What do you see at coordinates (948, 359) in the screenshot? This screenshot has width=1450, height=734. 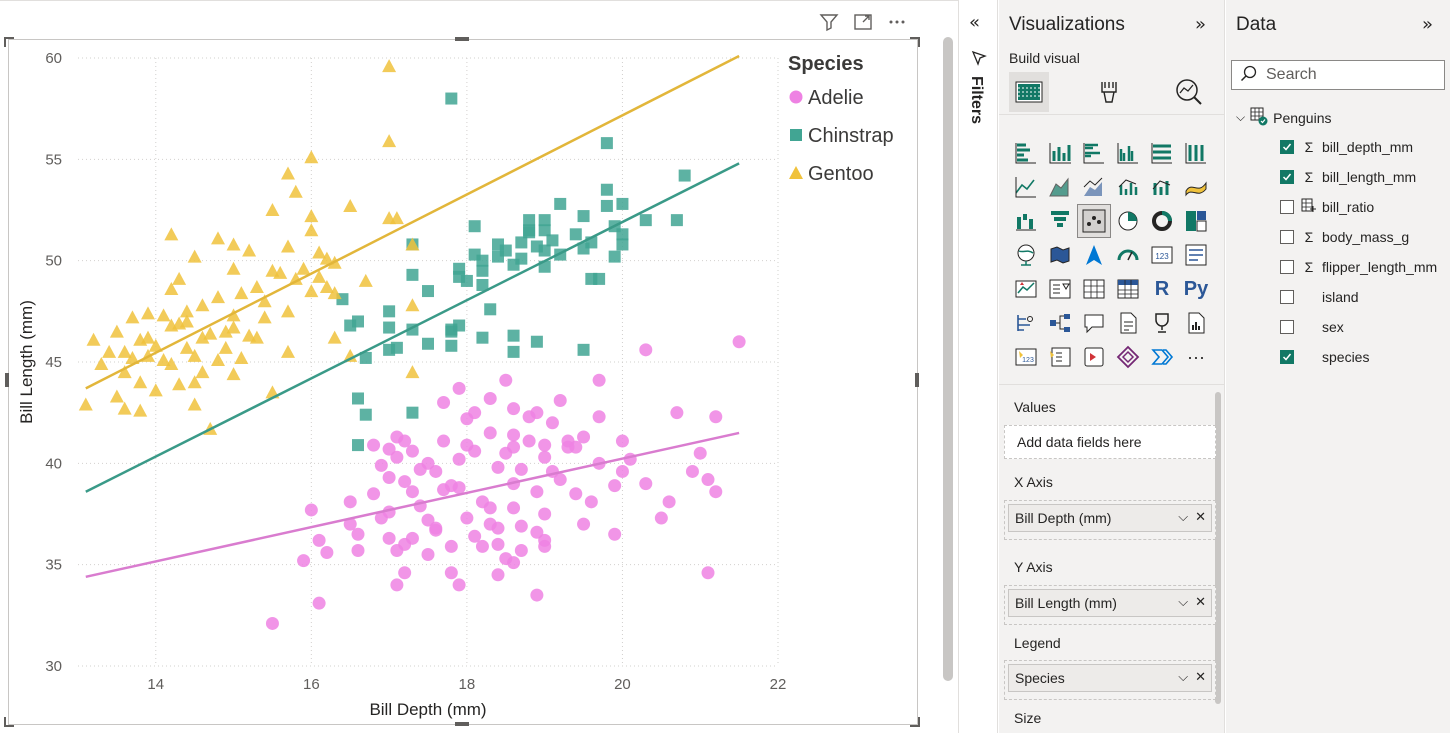 I see `canvas-scrollbar` at bounding box center [948, 359].